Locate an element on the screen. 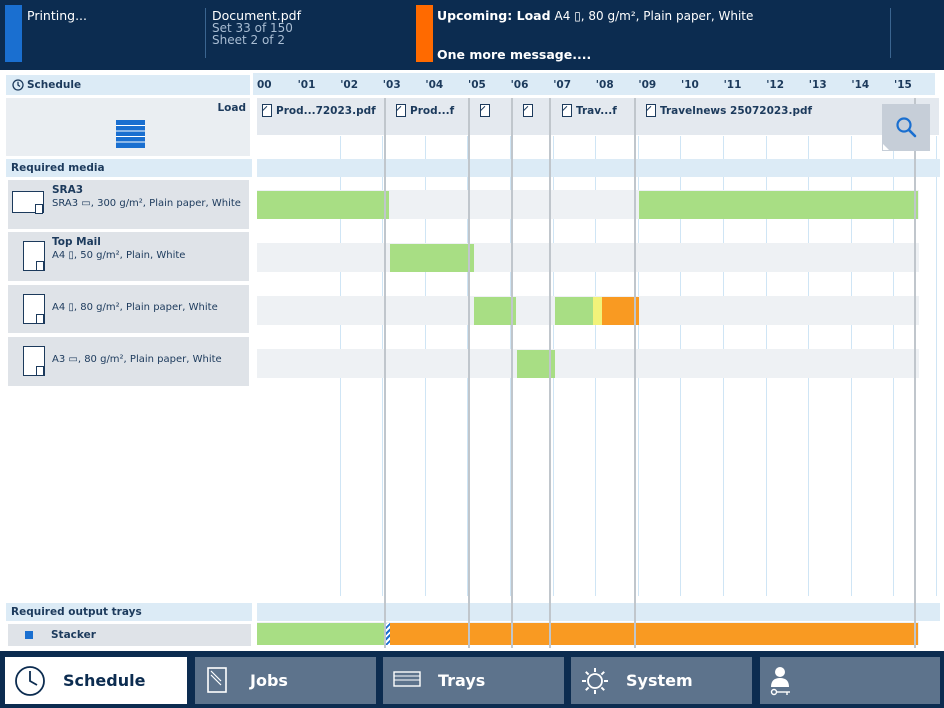 Image resolution: width=944 pixels, height=708 pixels. job-tile-band is located at coordinates (598, 116).